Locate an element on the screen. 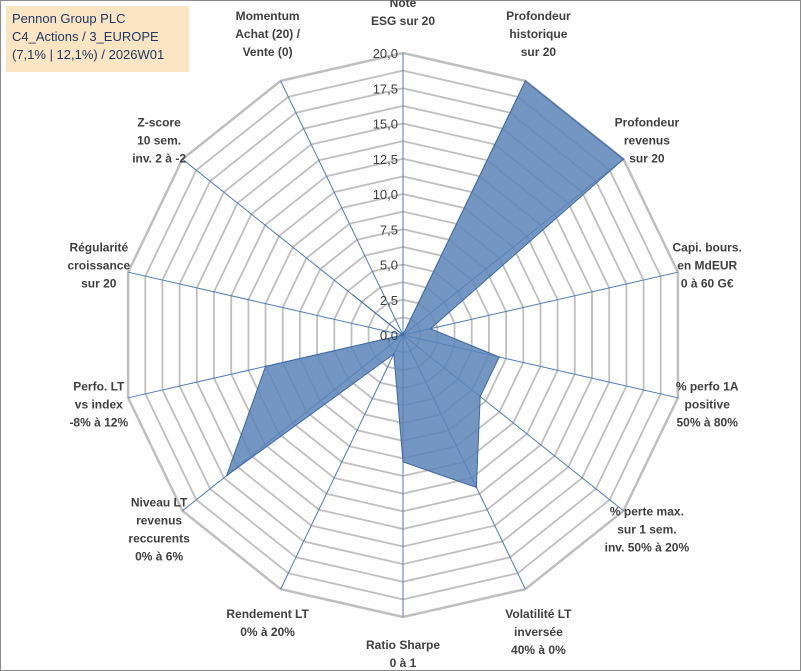 Image resolution: width=801 pixels, height=671 pixels. category-label-line: inv. 50% à 20% is located at coordinates (647, 548).